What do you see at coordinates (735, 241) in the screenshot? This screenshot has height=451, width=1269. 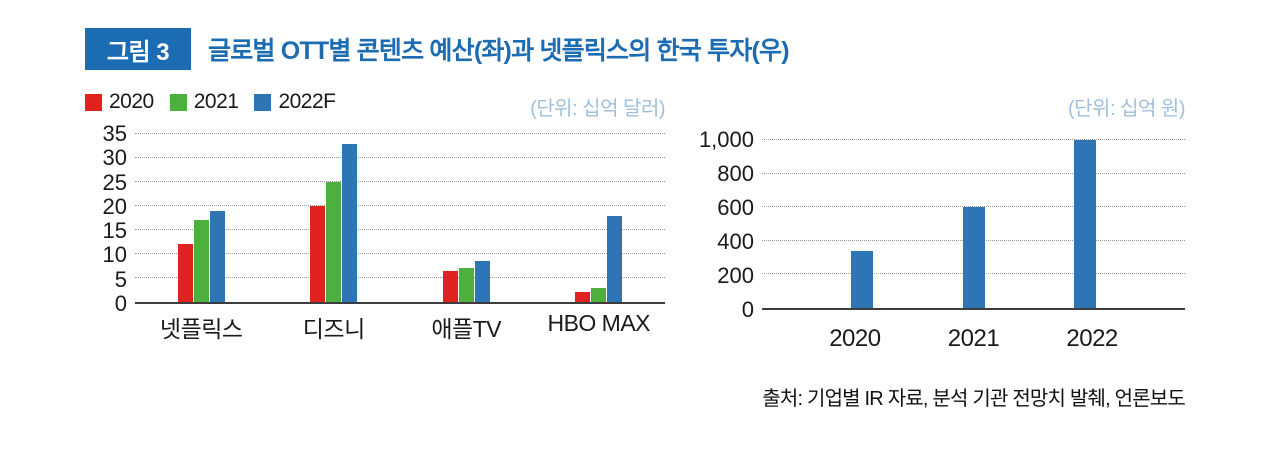 I see `y-tick-label: 400` at bounding box center [735, 241].